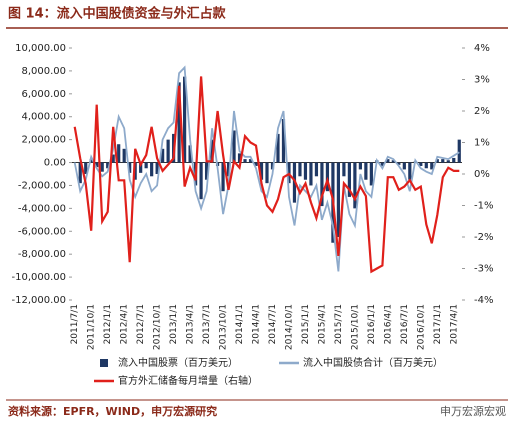 The height and width of the screenshot is (432, 514). What do you see at coordinates (224, 327) in the screenshot?
I see `x-tick-label: 2013/10/1` at bounding box center [224, 327].